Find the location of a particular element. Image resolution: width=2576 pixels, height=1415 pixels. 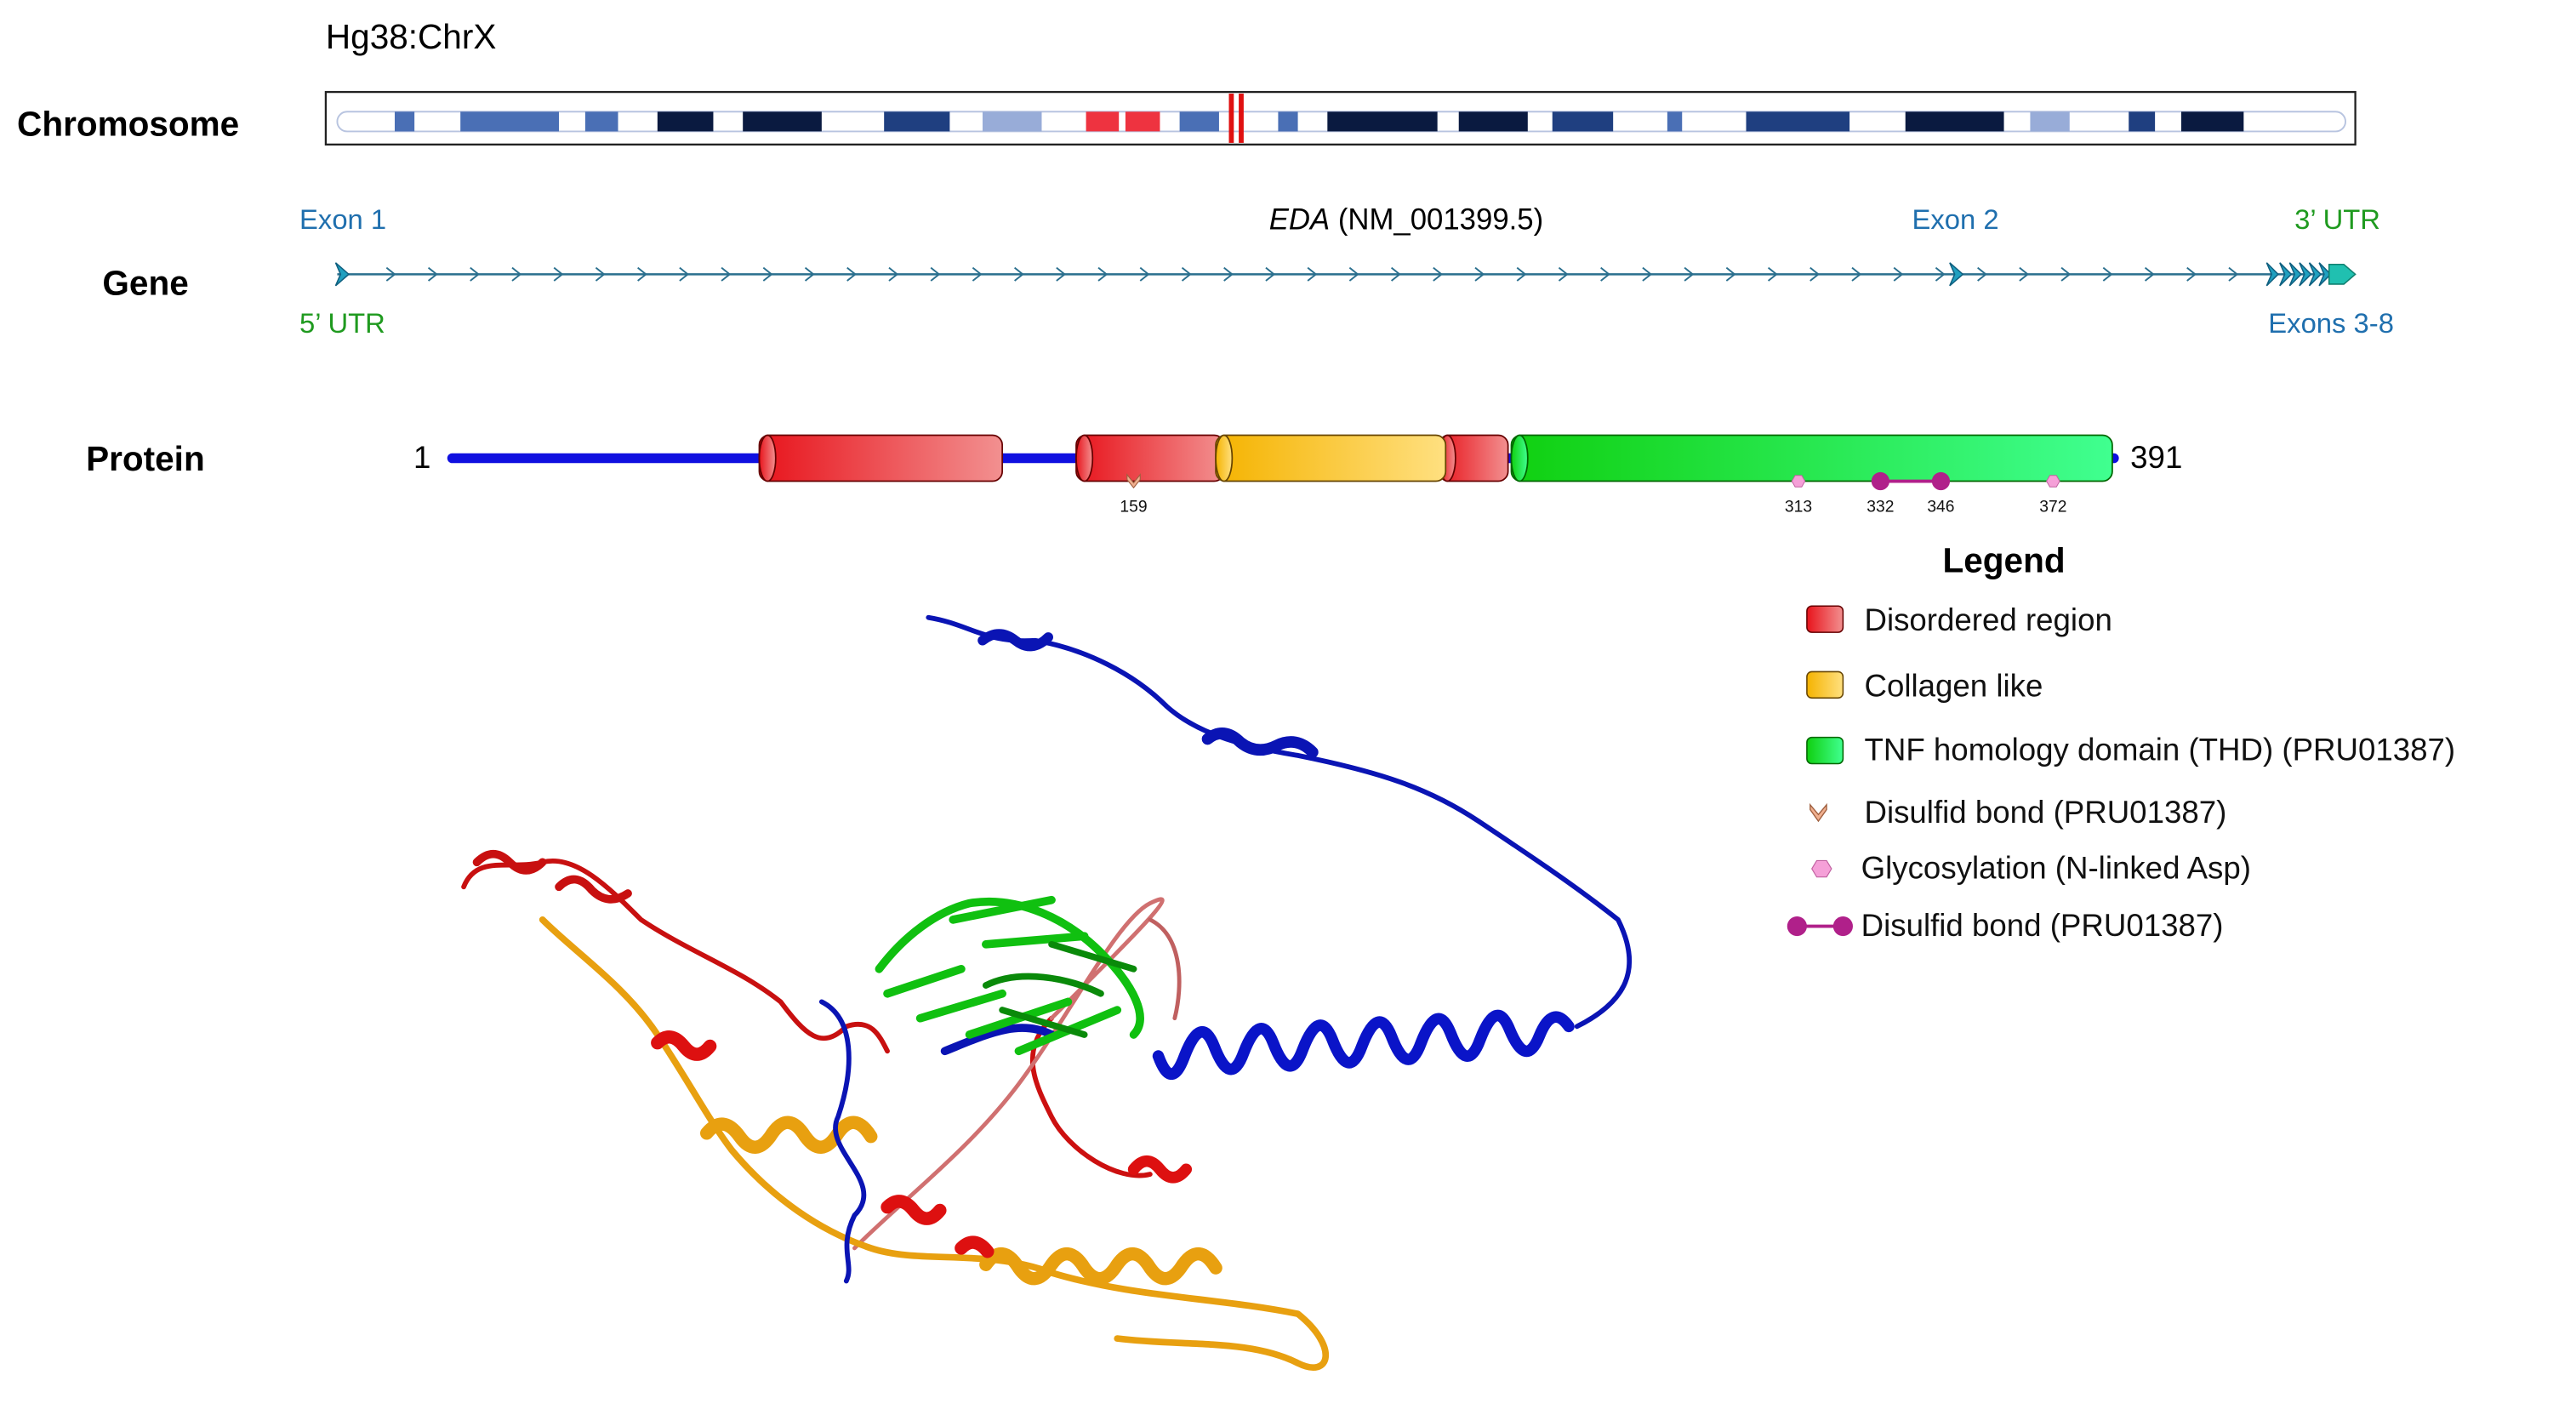

legend-item: Glycosylation (N-linked Asp) is located at coordinates (2056, 869).